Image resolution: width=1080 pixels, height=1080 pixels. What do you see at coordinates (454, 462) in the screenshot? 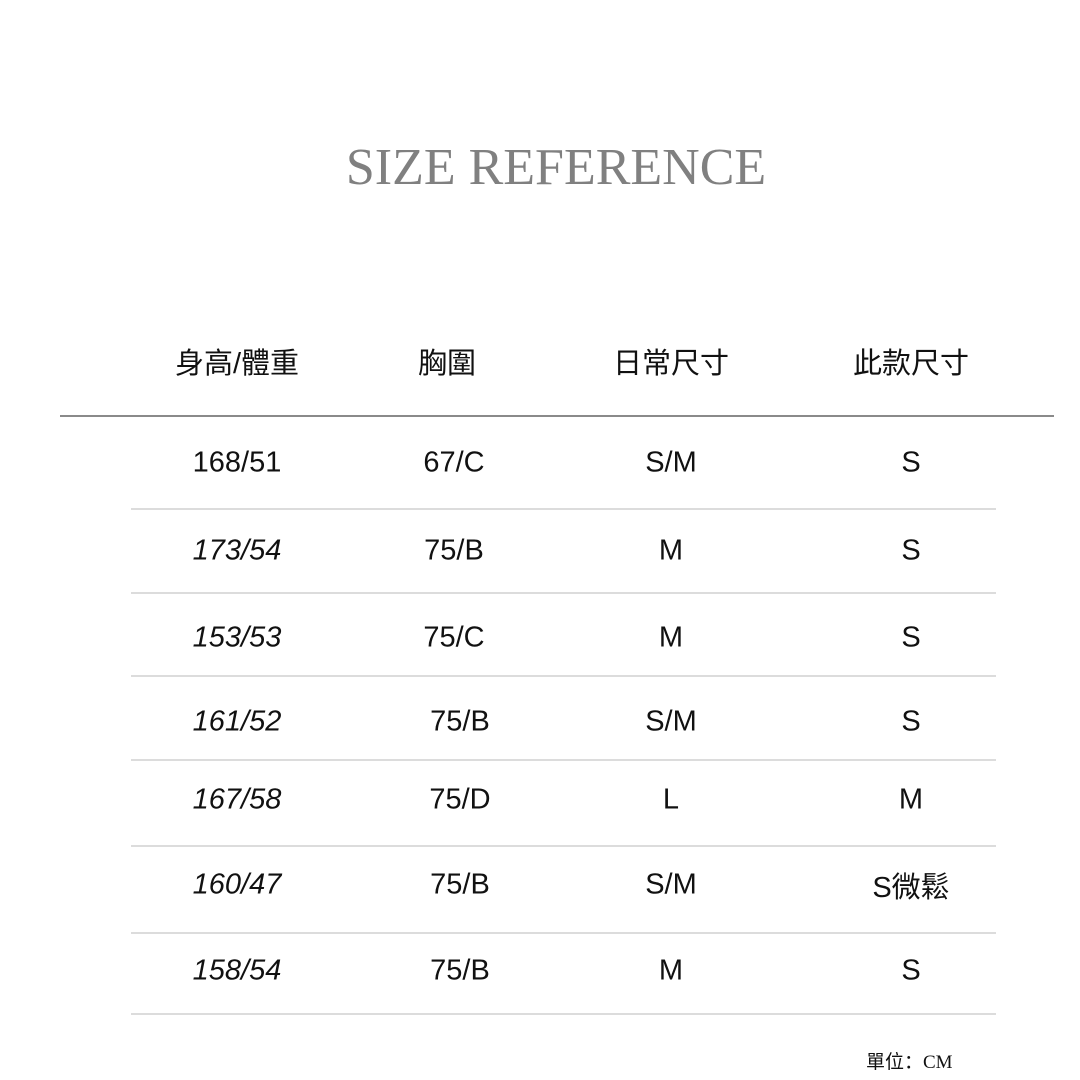
I see `table-cell: 67/C` at bounding box center [454, 462].